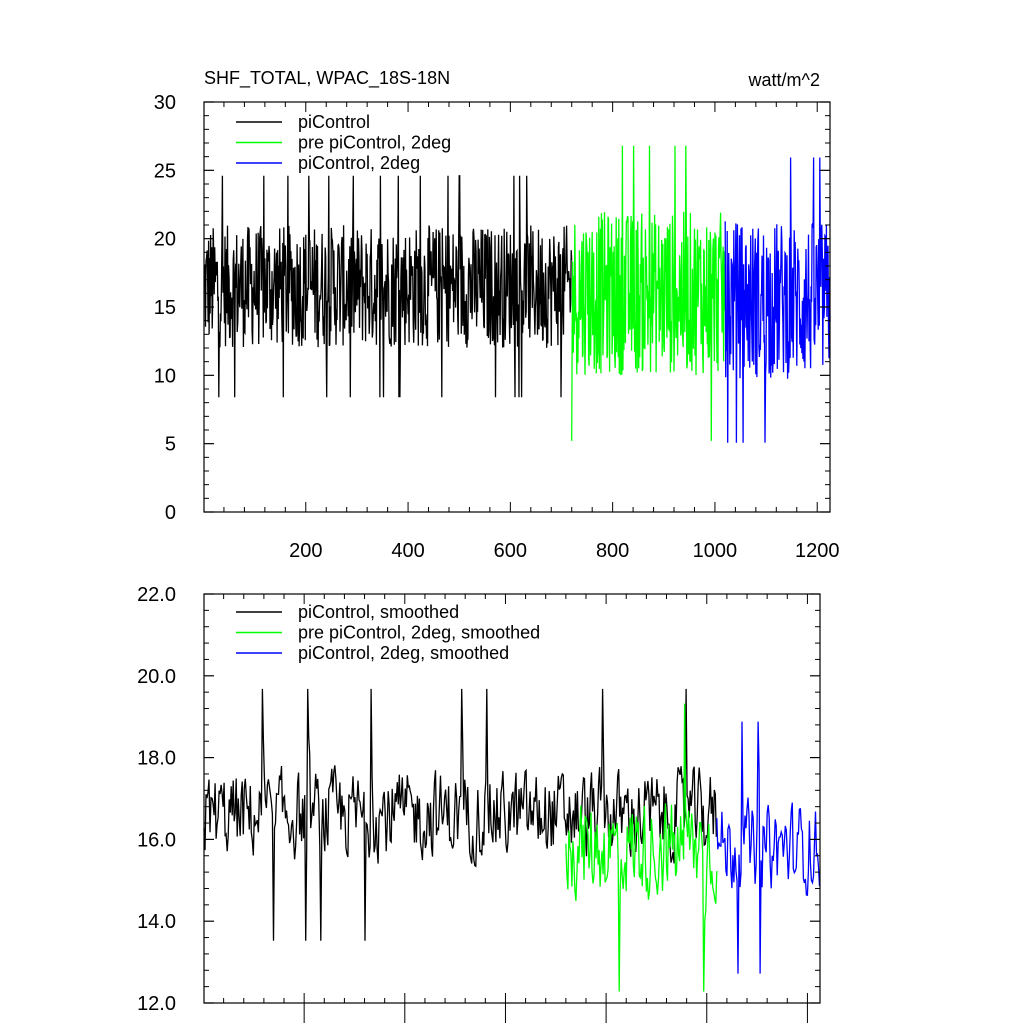  I want to click on legend-label: pre piControl, 2deg, so click(374, 143).